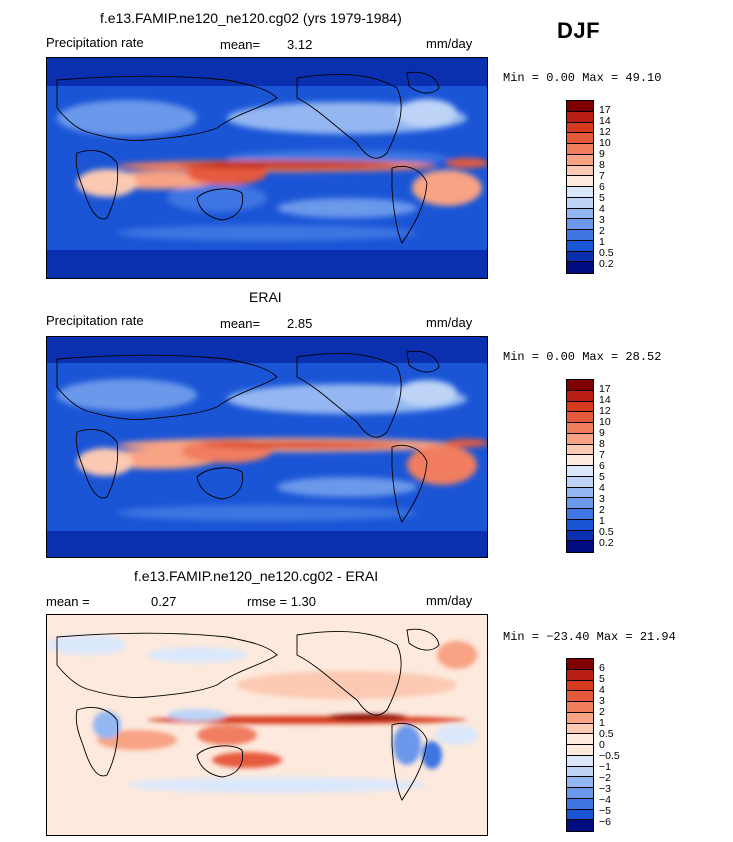 Image resolution: width=733 pixels, height=842 pixels. Describe the element at coordinates (240, 44) in the screenshot. I see `panel1-mean-label: mean=` at that location.